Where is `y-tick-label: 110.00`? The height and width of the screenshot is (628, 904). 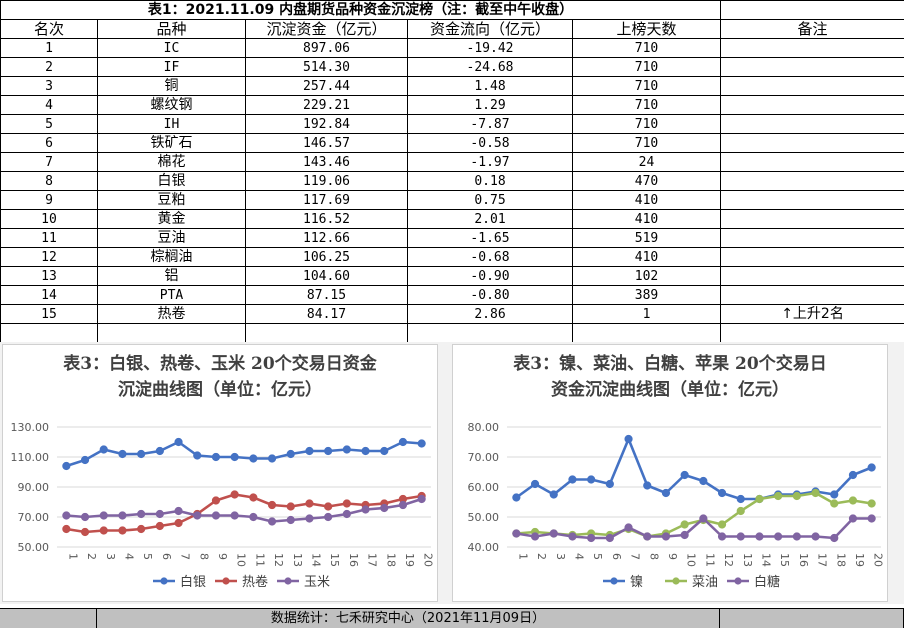
y-tick-label: 110.00 is located at coordinates (30, 457).